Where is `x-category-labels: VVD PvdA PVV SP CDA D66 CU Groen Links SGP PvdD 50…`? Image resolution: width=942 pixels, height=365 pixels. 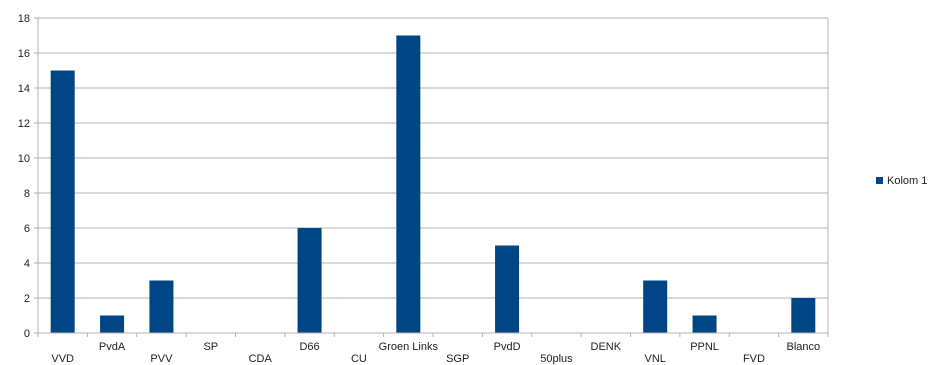 x-category-labels: VVD PvdA PVV SP CDA D66 CU Groen Links SGP PvdD 50… is located at coordinates (435, 353).